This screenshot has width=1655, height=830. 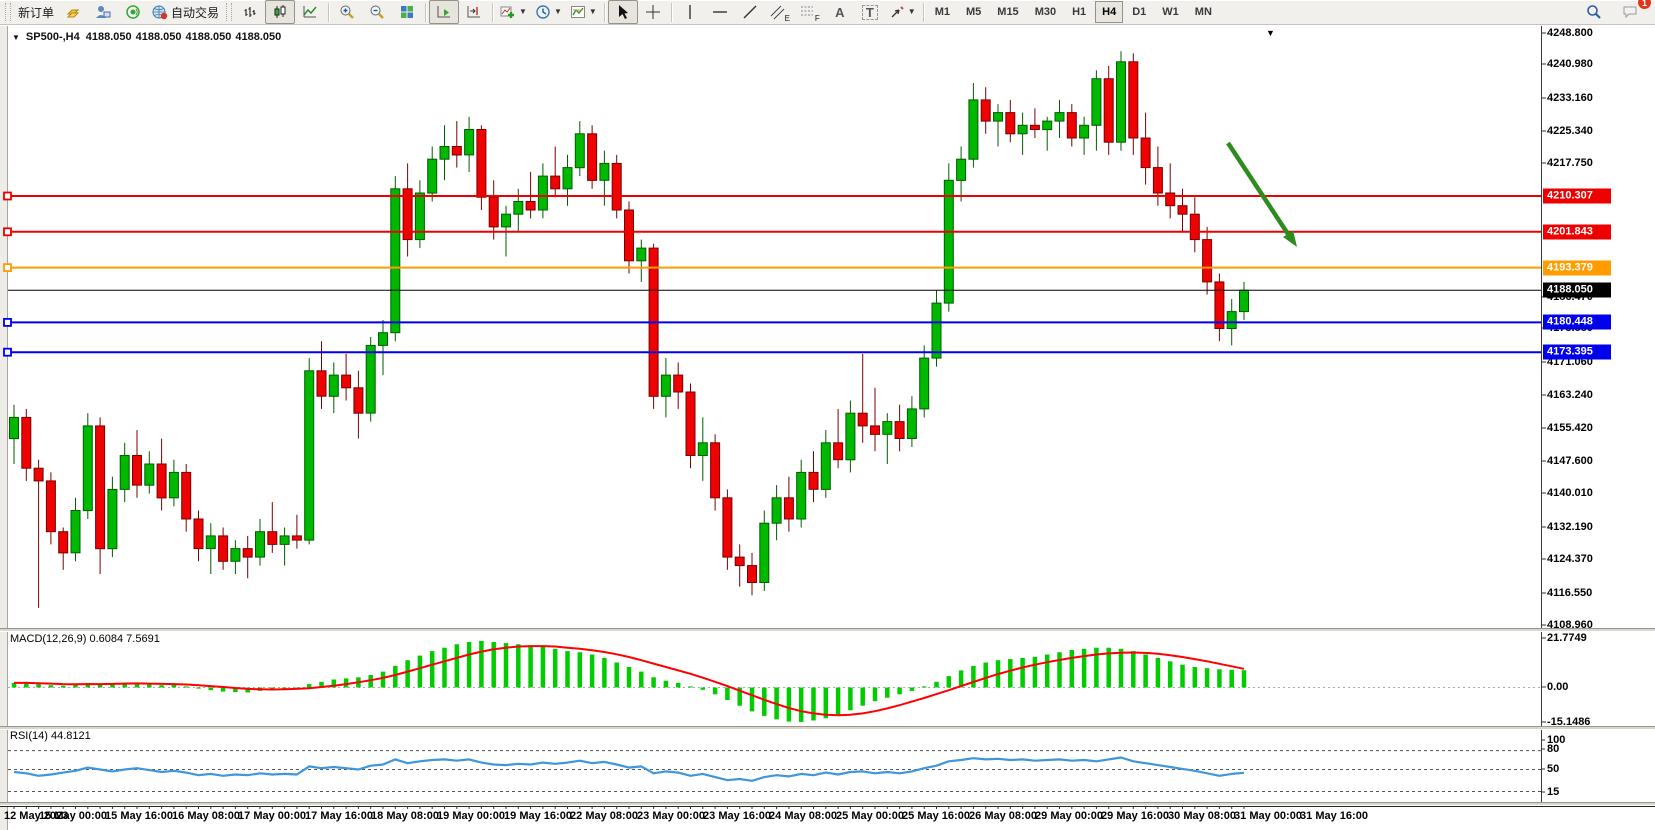 What do you see at coordinates (1570, 131) in the screenshot?
I see `price-tick-label: 4225.340` at bounding box center [1570, 131].